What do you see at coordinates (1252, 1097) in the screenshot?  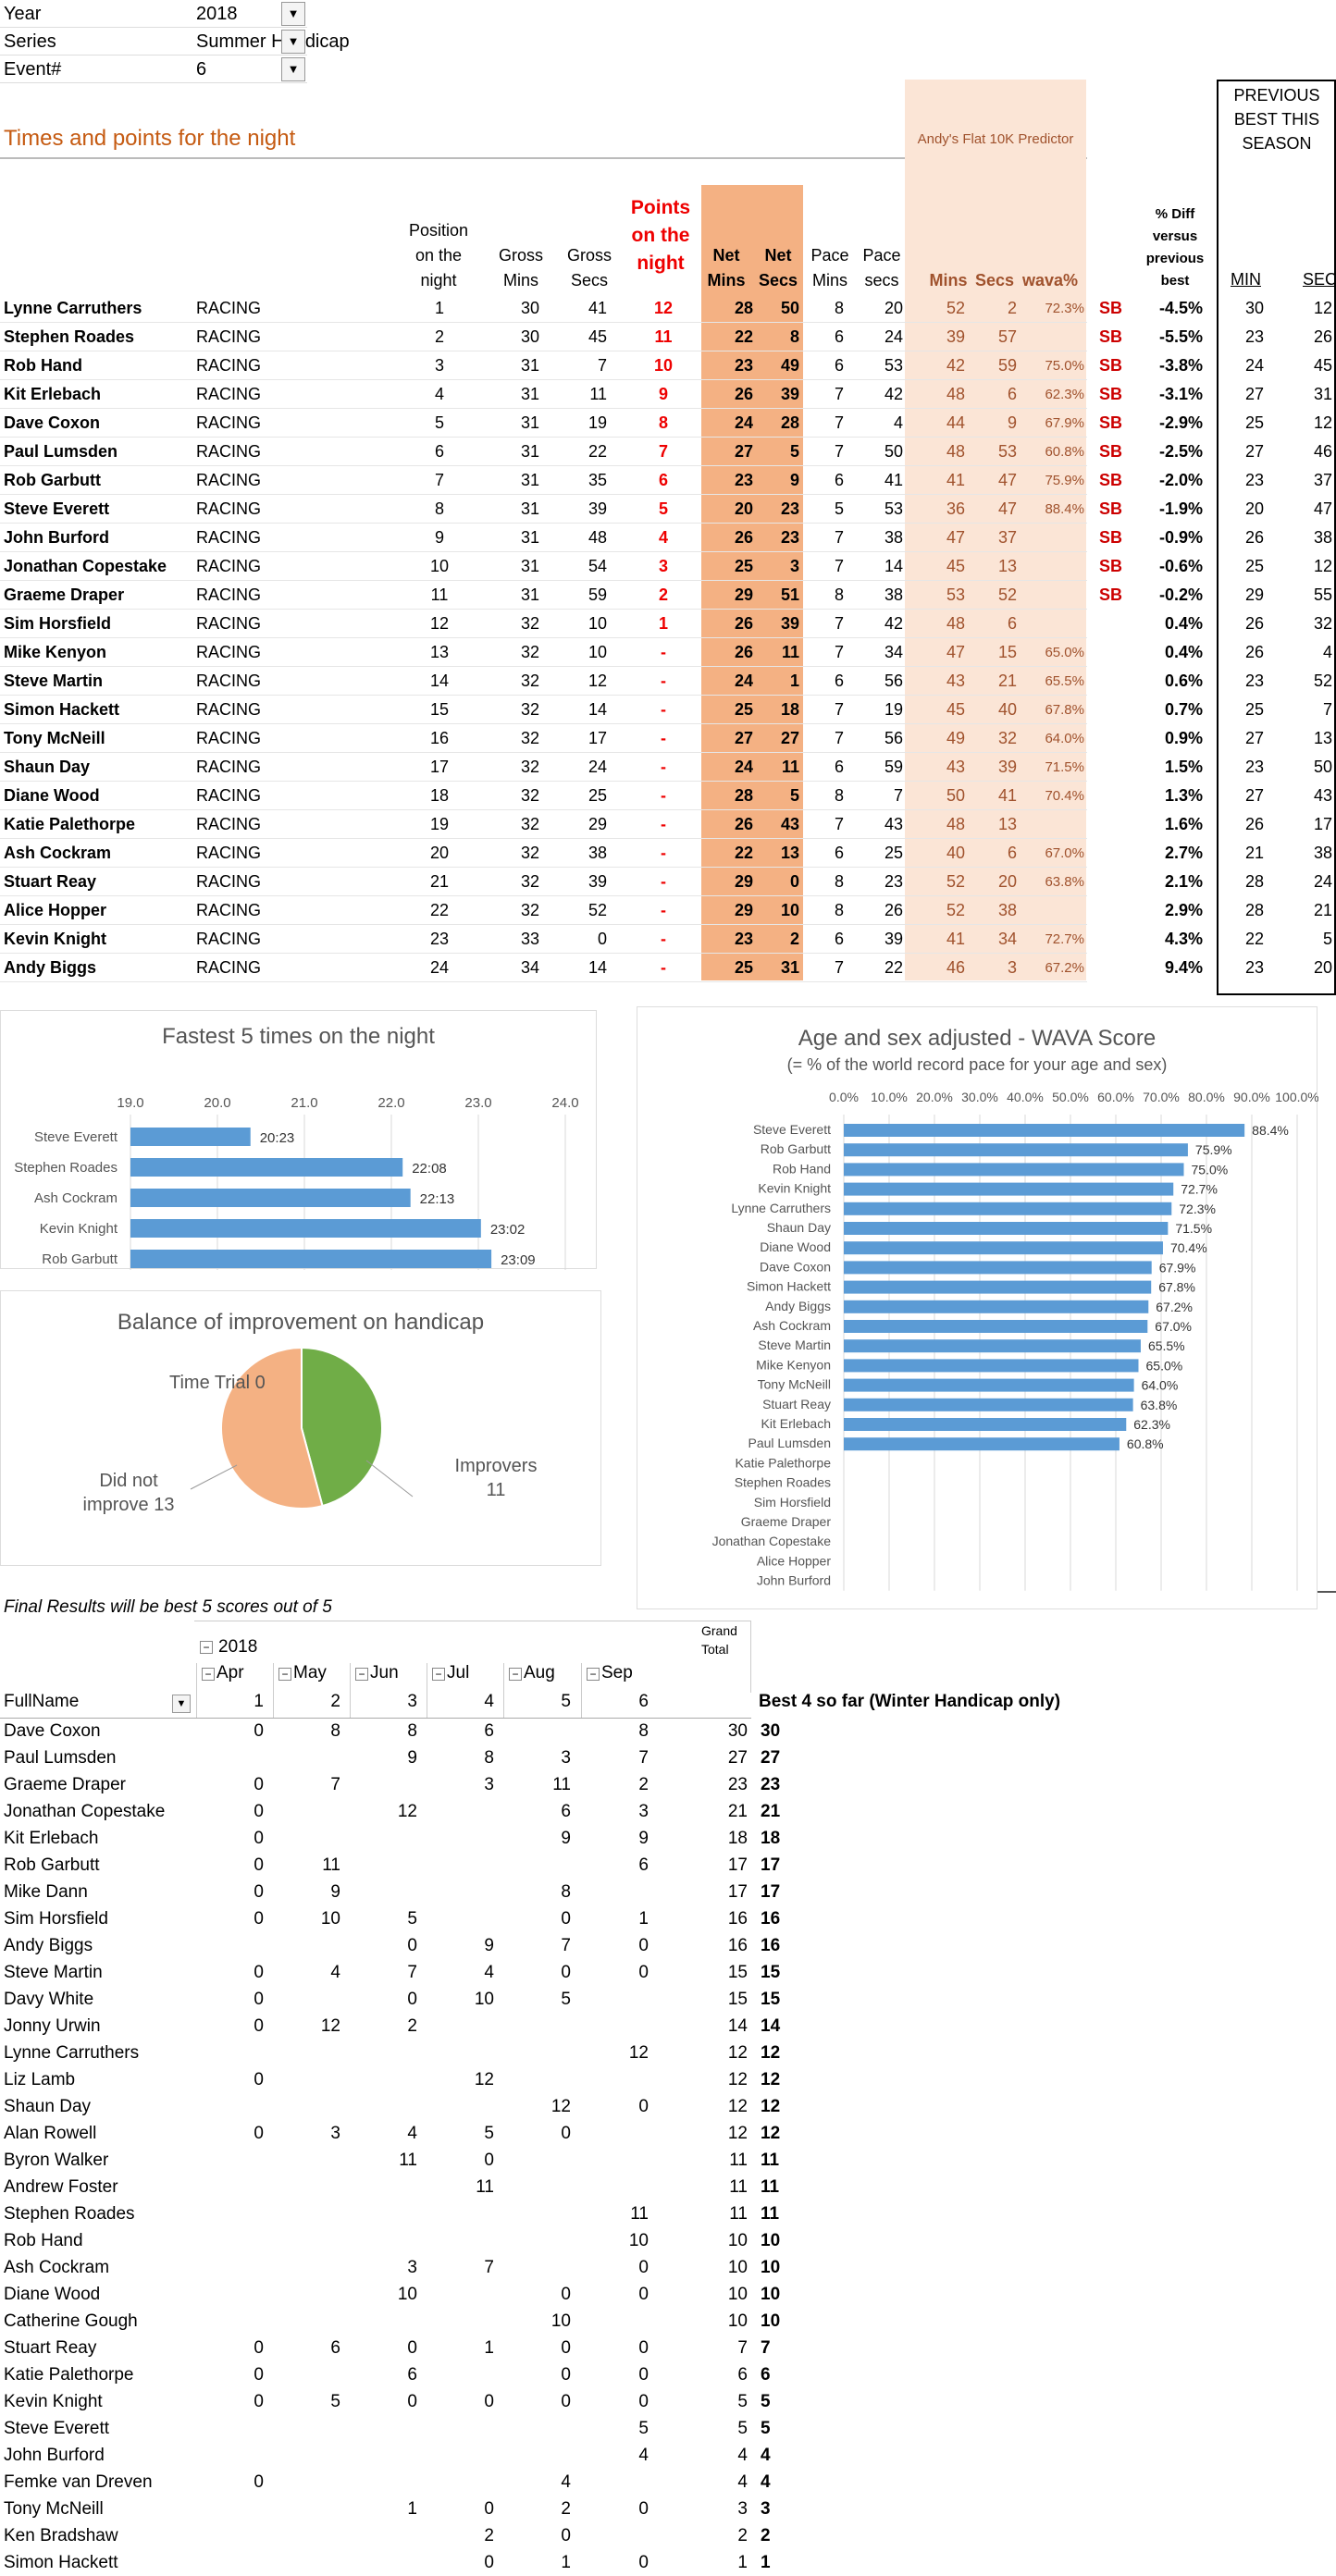 I see `wava-tick-label: 90.0%` at bounding box center [1252, 1097].